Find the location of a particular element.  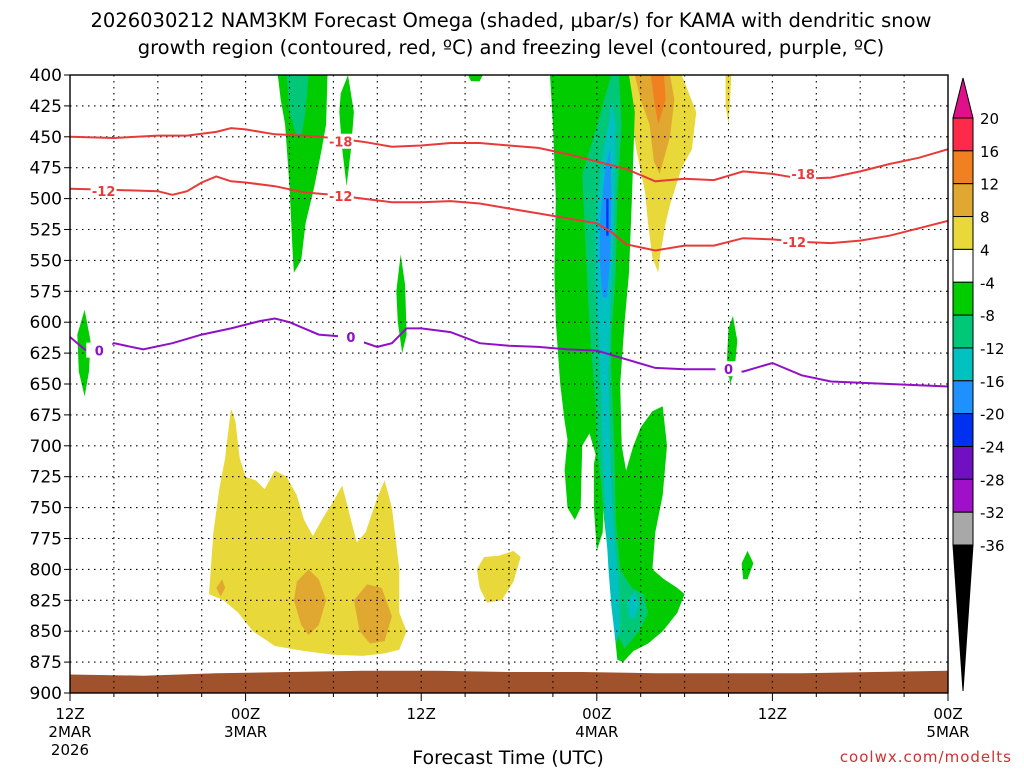

y-tick-label-850: 850 is located at coordinates (46, 632).